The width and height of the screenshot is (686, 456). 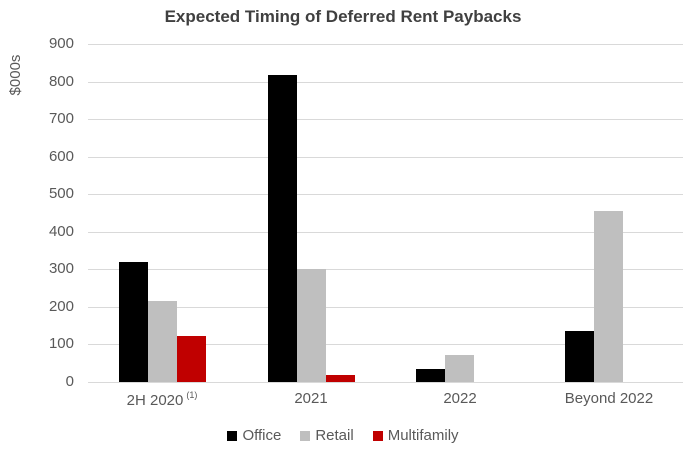 What do you see at coordinates (162, 341) in the screenshot?
I see `bar-retail-2h-2020` at bounding box center [162, 341].